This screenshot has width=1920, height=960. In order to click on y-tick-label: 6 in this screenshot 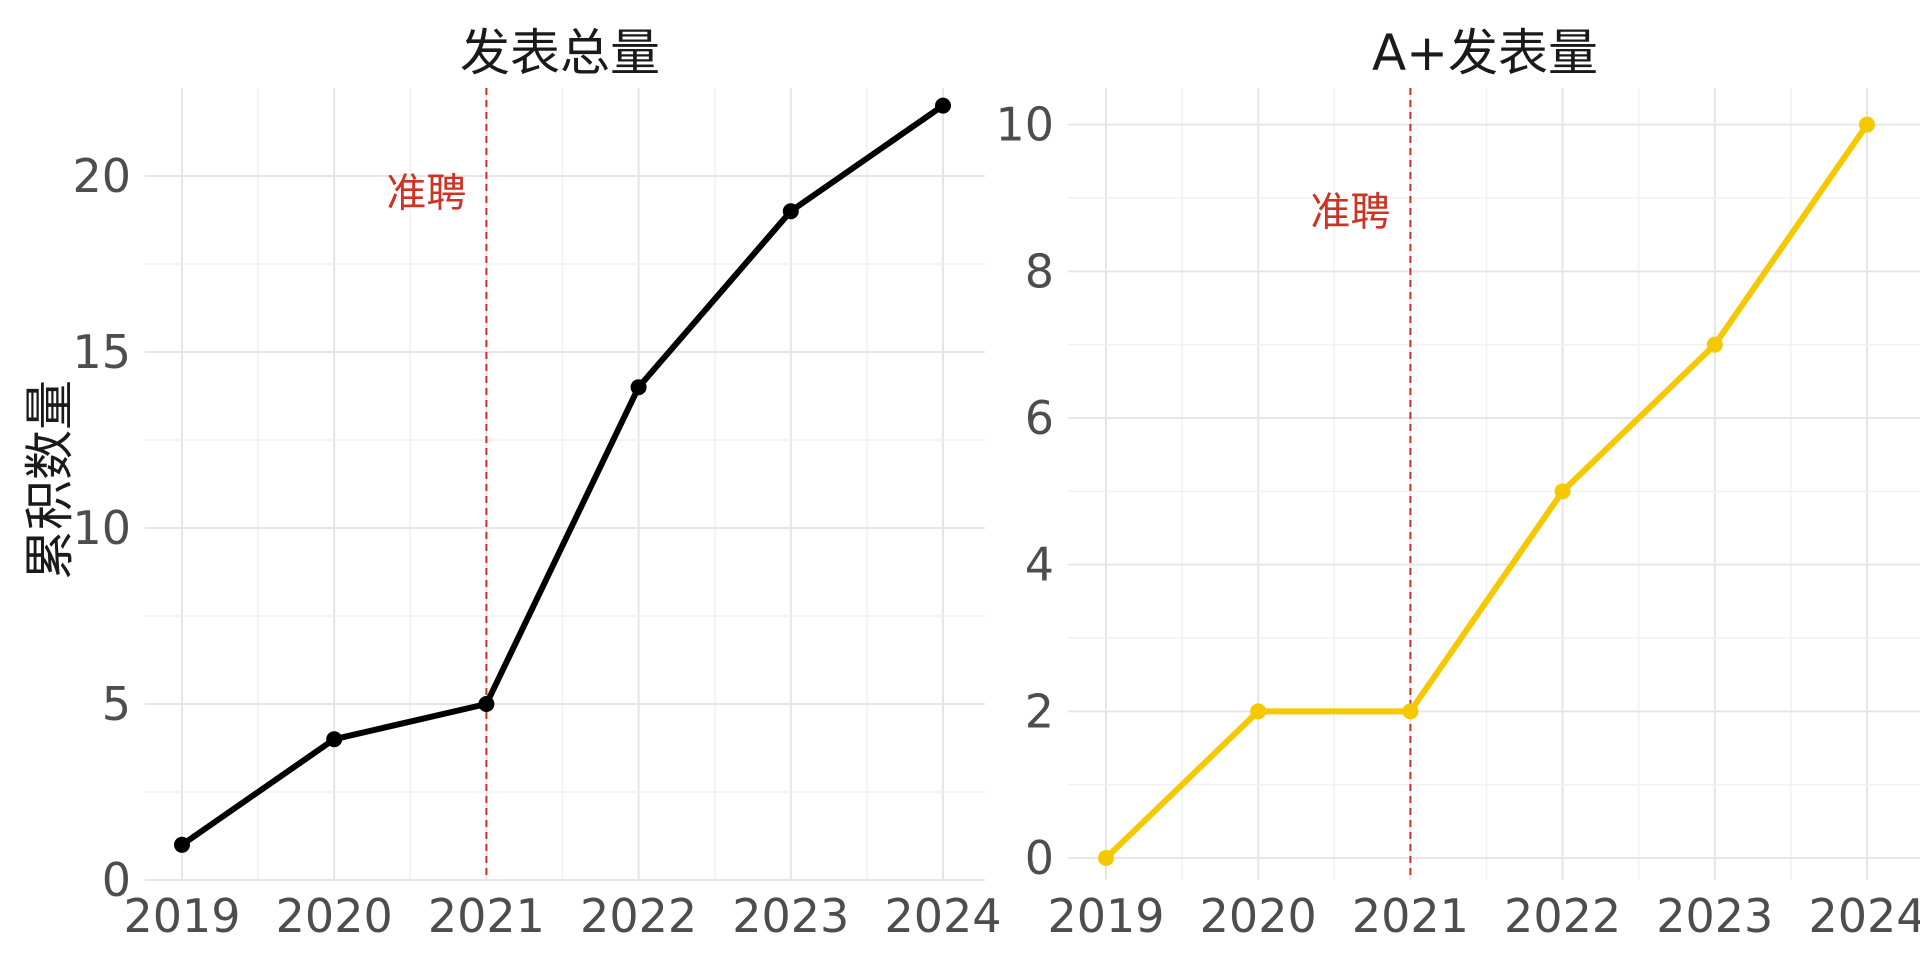, I will do `click(1039, 418)`.